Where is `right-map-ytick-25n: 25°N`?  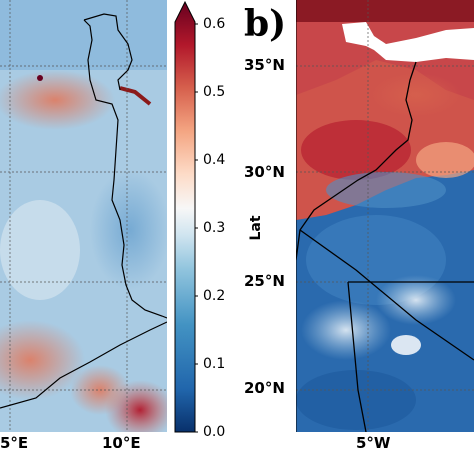 right-map-ytick-25n: 25°N is located at coordinates (264, 281).